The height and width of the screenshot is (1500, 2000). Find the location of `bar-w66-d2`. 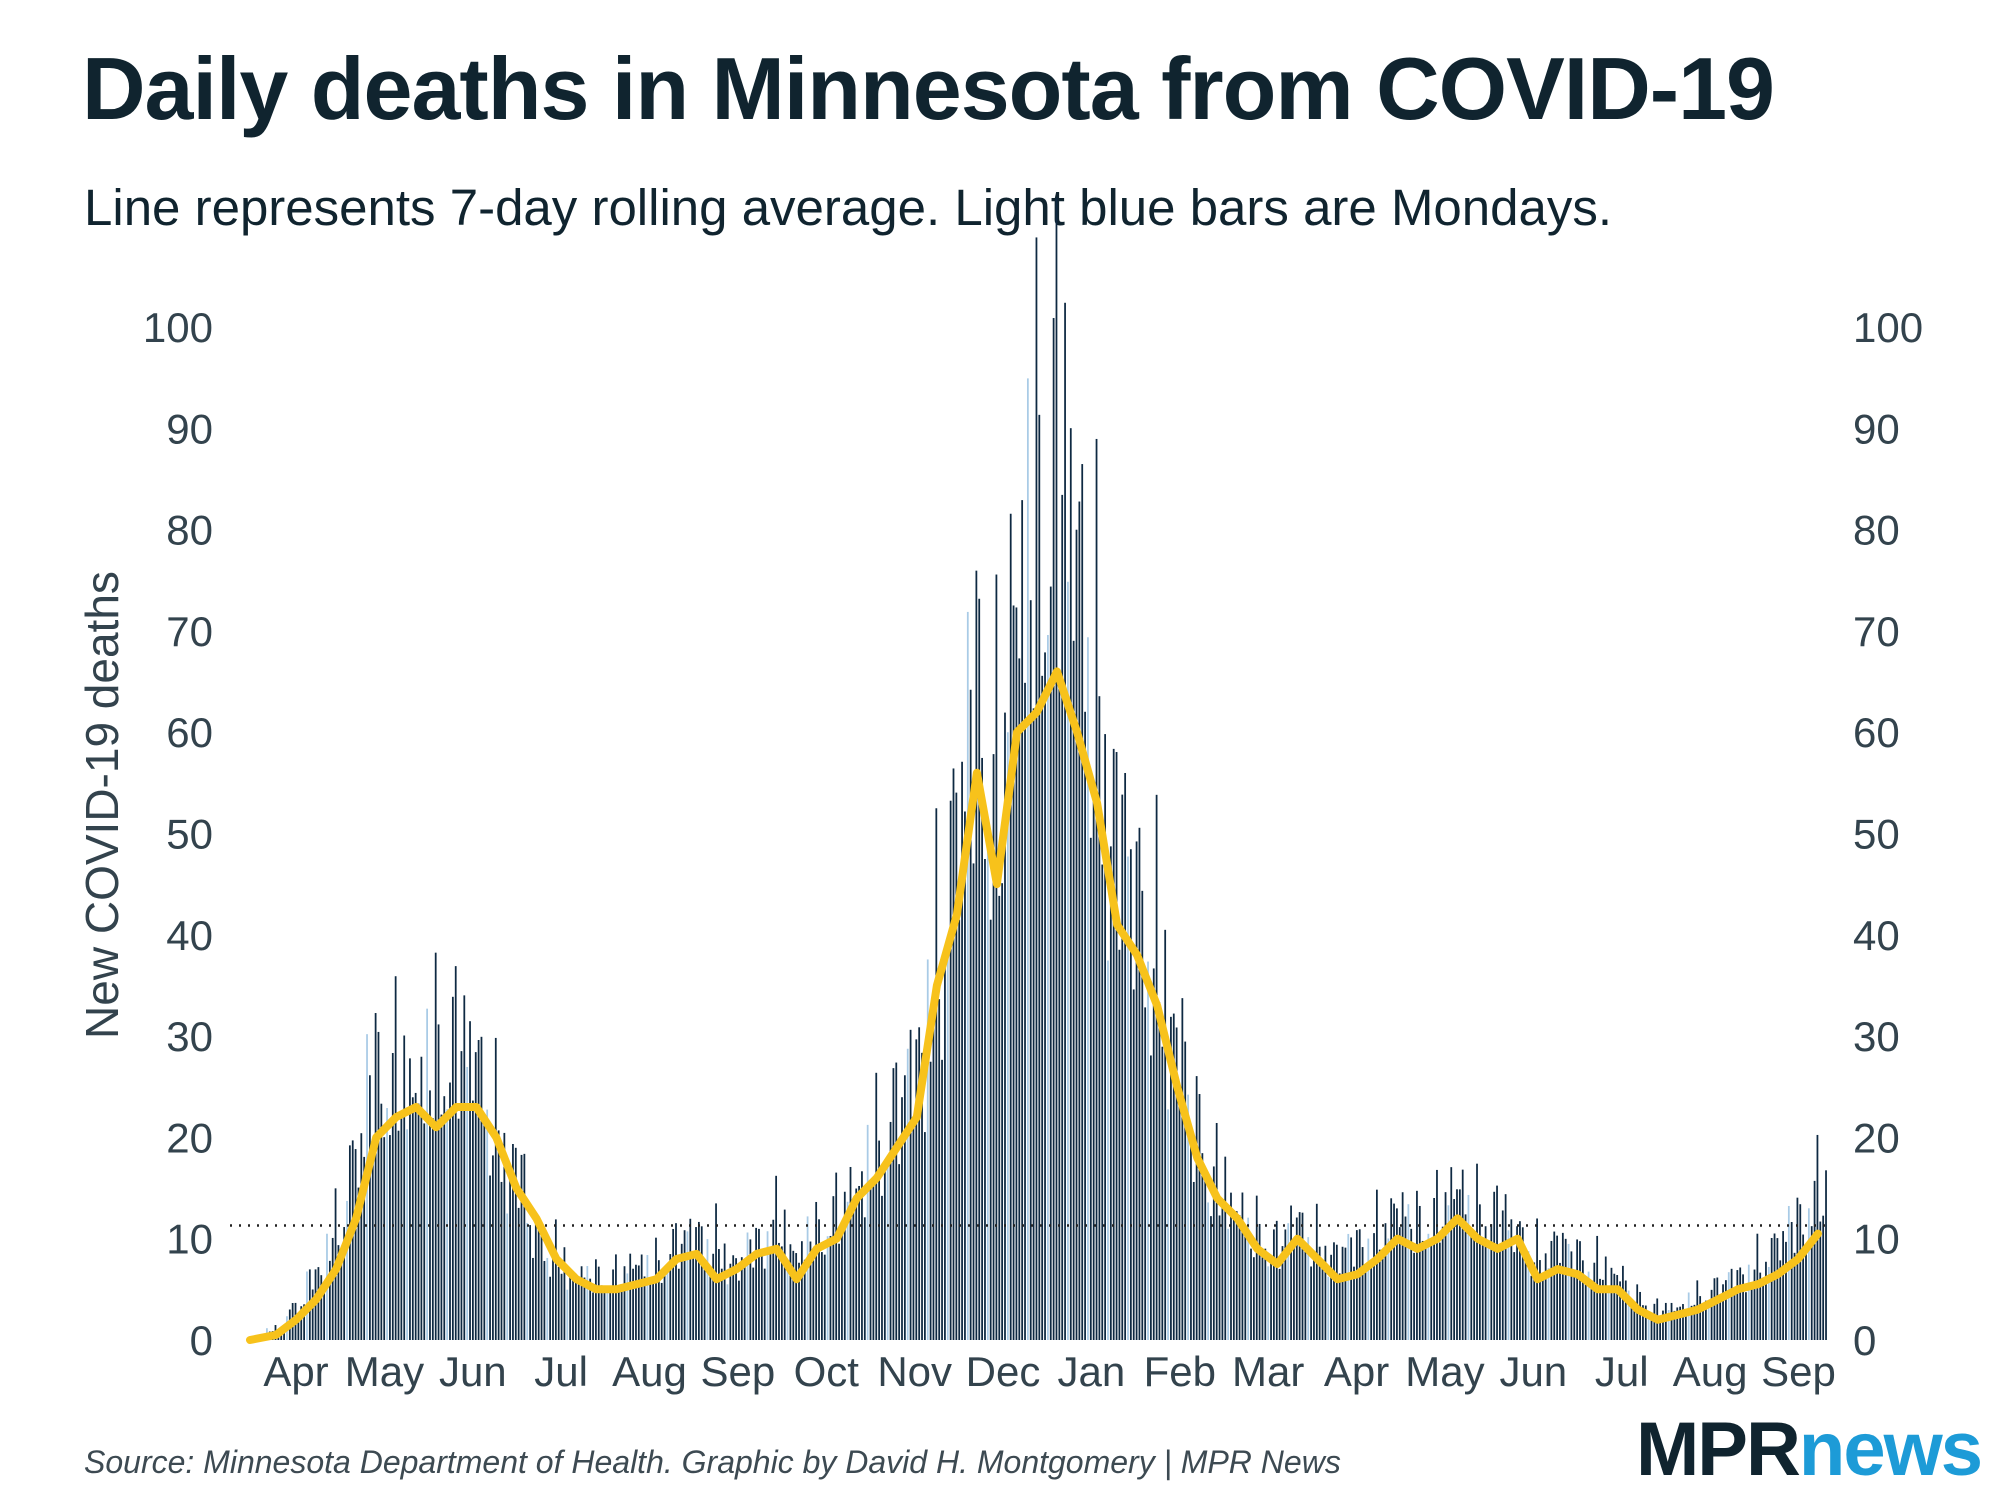

bar-w66-d2 is located at coordinates (1574, 1307).